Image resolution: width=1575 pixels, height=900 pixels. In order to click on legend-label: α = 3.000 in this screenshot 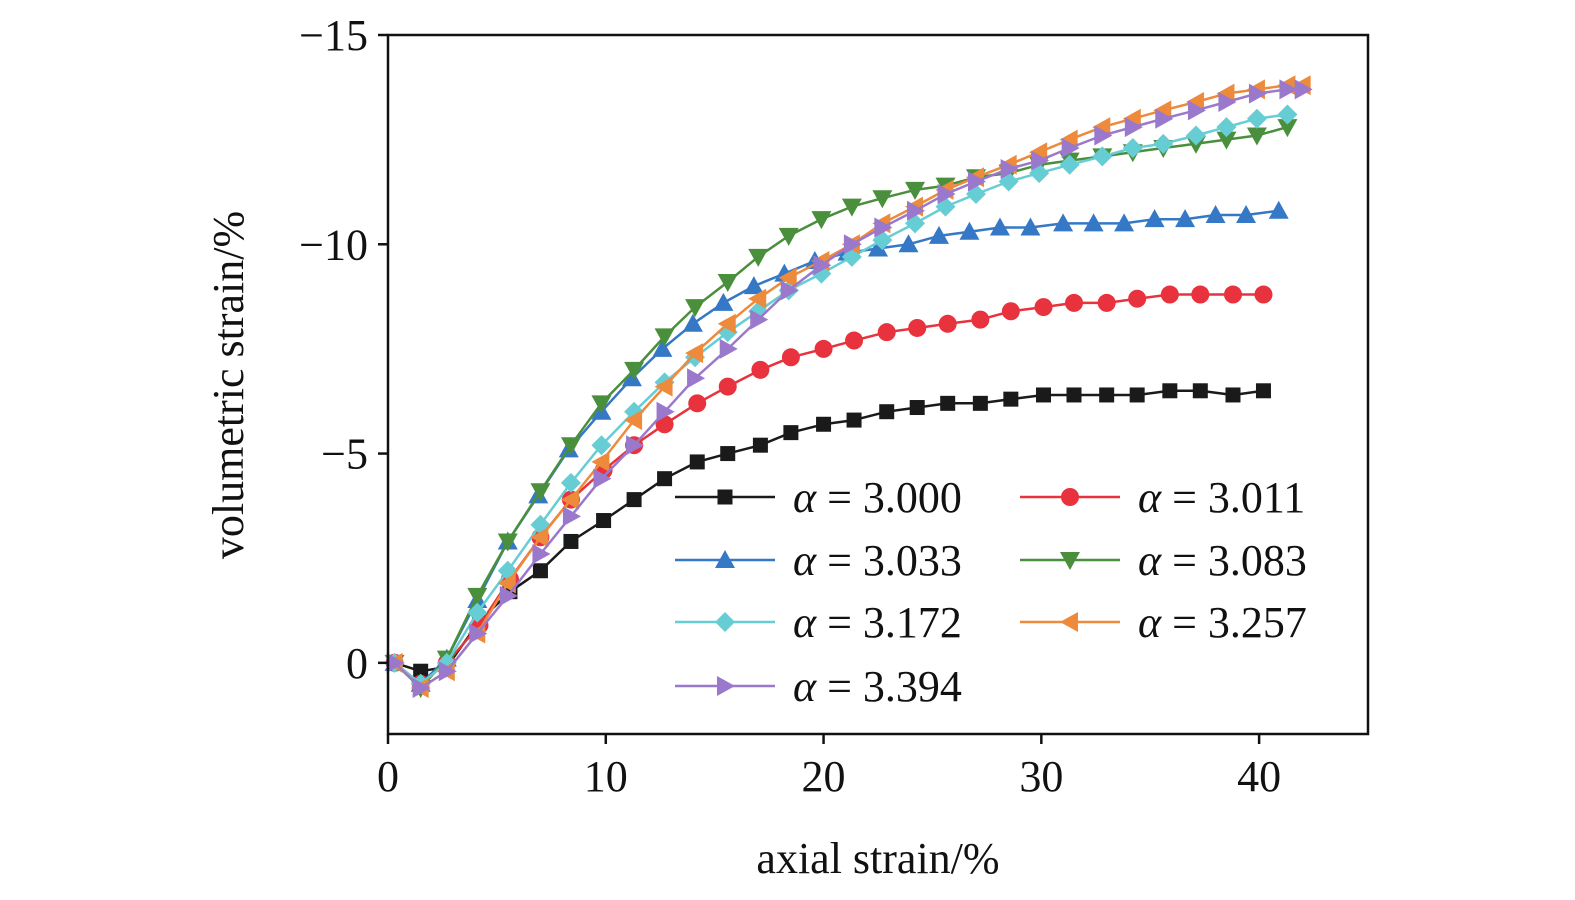, I will do `click(877, 497)`.